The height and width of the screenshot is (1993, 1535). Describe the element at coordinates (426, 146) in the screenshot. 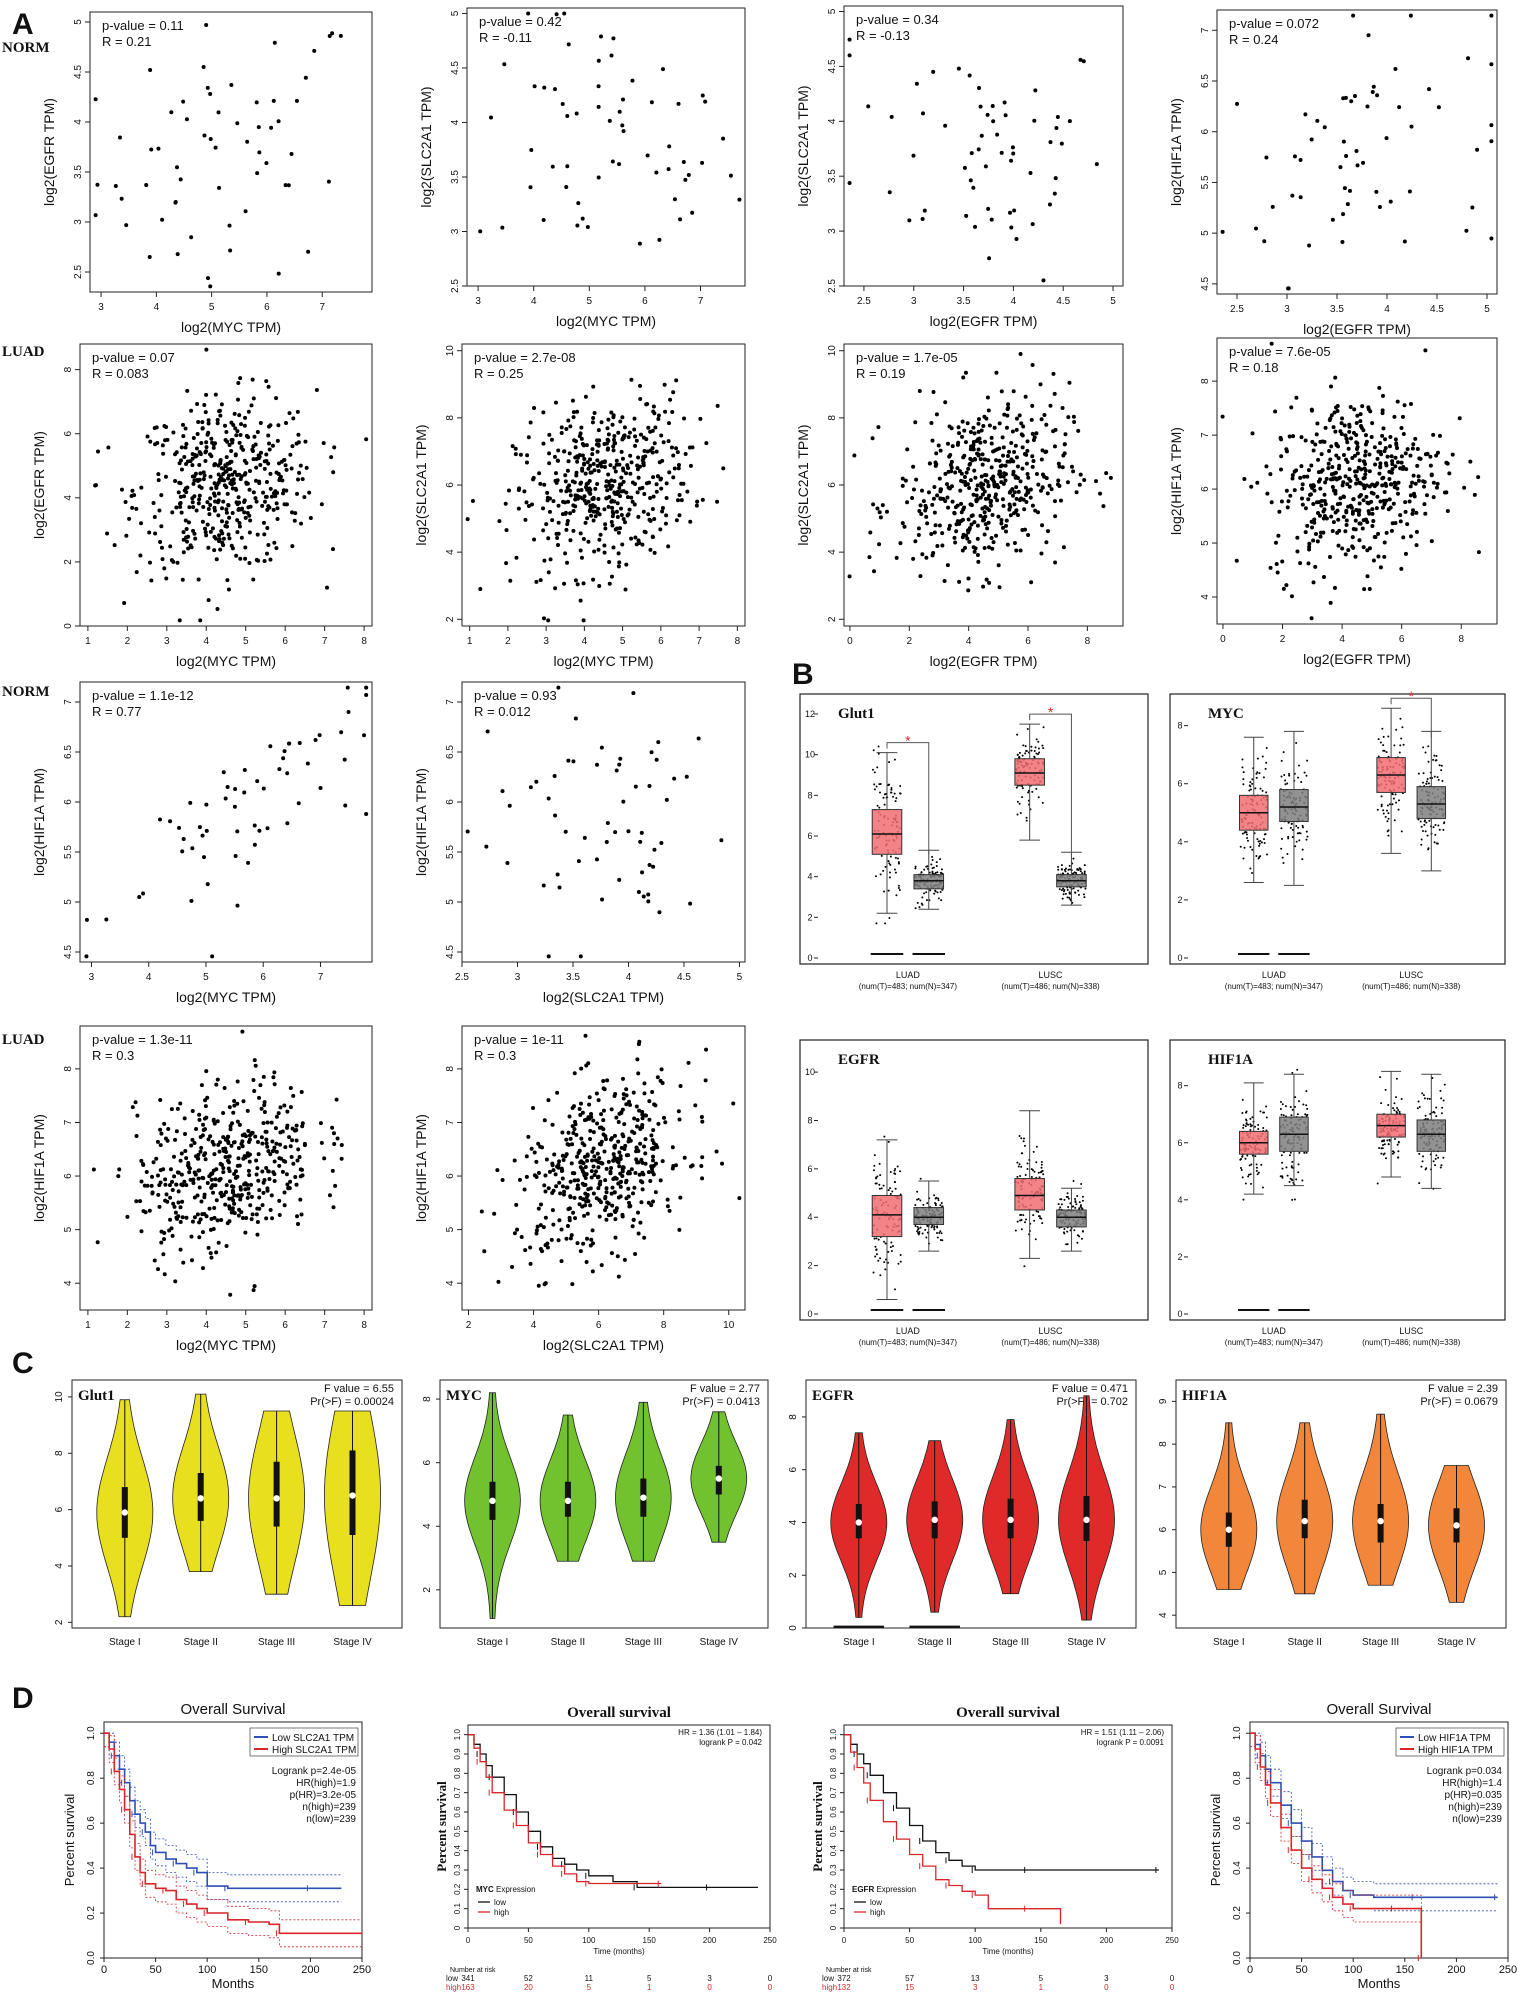

I see `y-axis-label: log2(SLC2A1 TPM)` at that location.